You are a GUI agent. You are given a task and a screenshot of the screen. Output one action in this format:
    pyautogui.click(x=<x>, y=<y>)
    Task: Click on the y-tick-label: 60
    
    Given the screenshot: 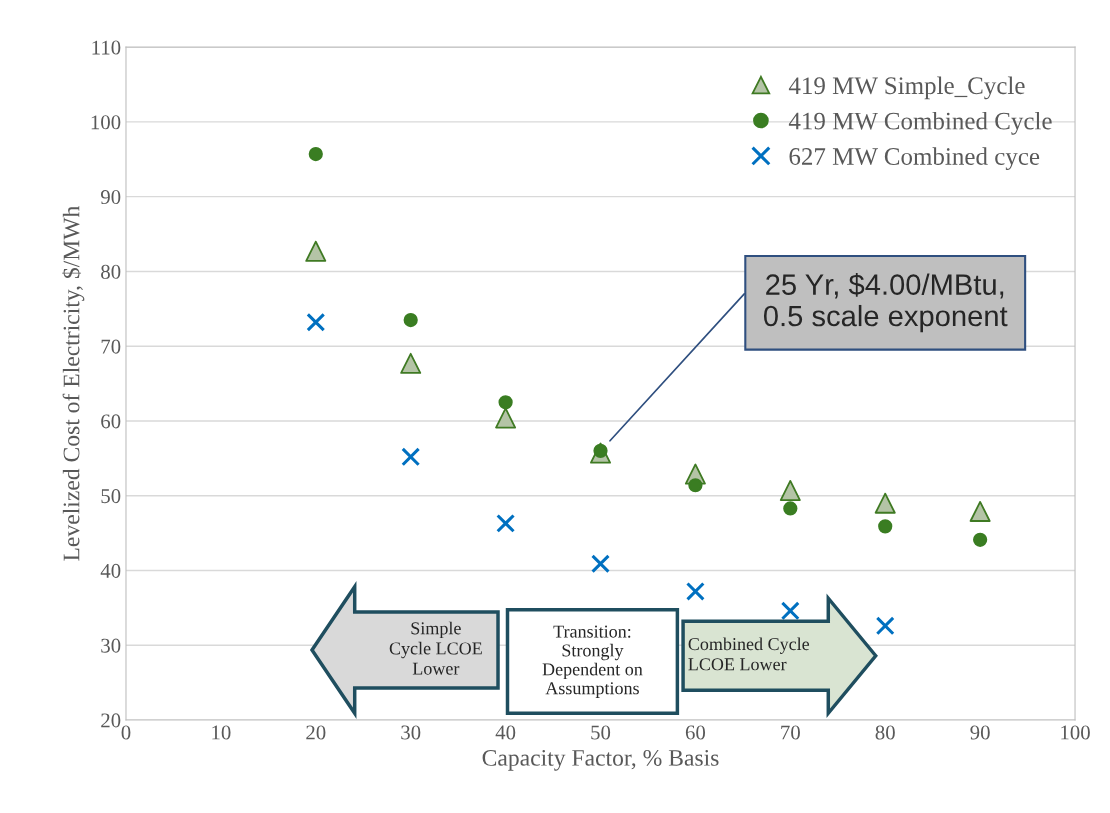 What is the action you would take?
    pyautogui.click(x=111, y=421)
    